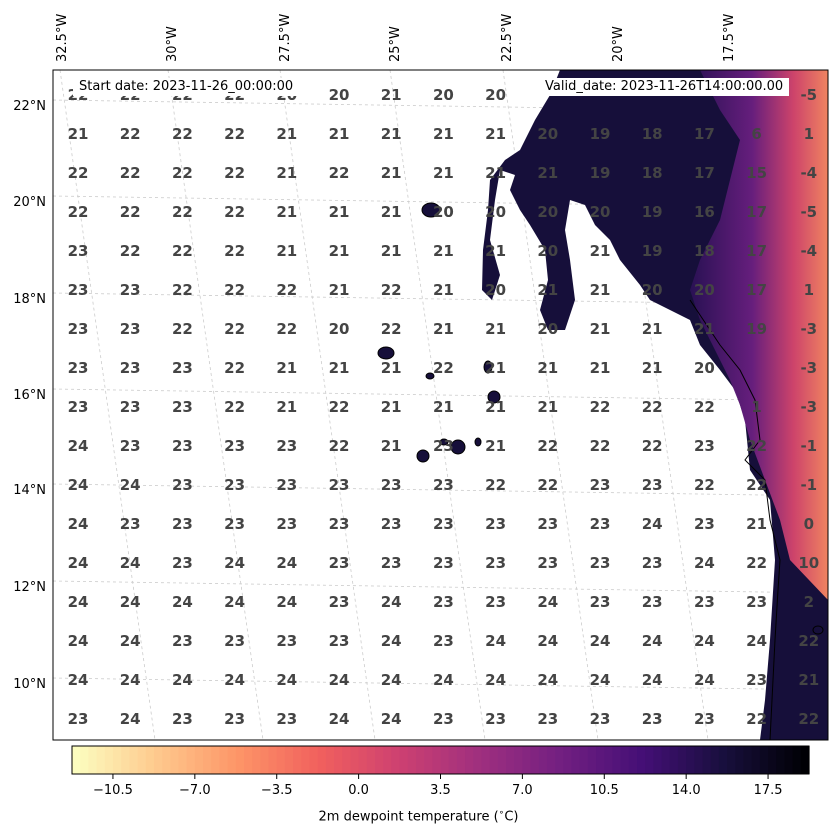  Describe the element at coordinates (729, 38) in the screenshot. I see `lon-label: 17.5°W` at that location.